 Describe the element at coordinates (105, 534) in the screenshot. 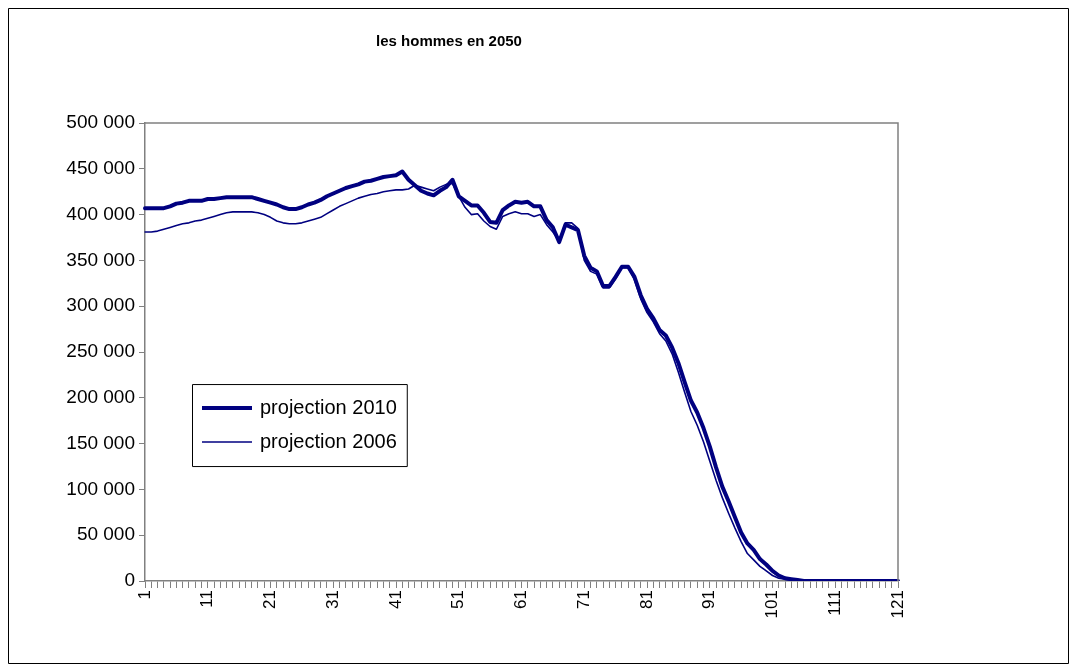

I see `y-tick-label: 50 000` at that location.